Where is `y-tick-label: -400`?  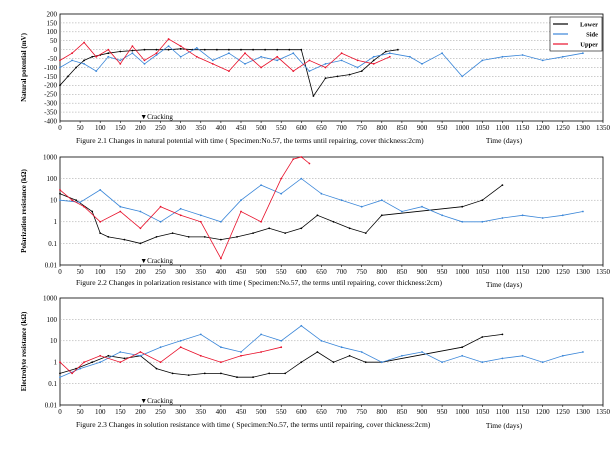
y-tick-label: -400 is located at coordinates (50, 121).